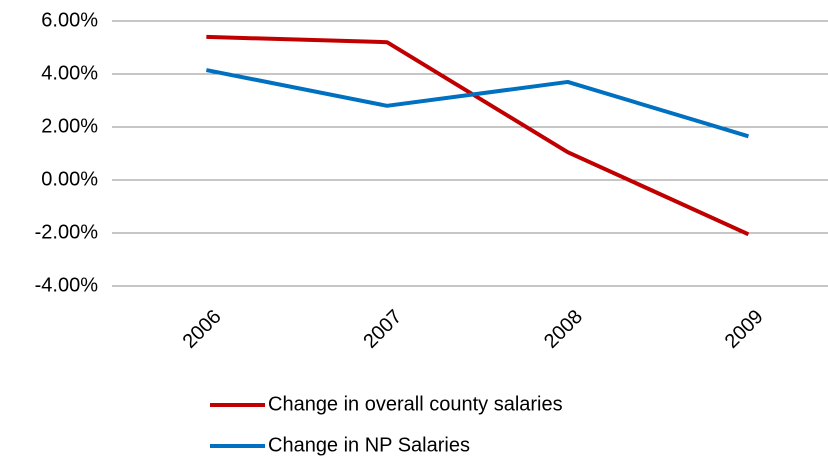  What do you see at coordinates (382, 329) in the screenshot?
I see `x-tick-label: 2007` at bounding box center [382, 329].